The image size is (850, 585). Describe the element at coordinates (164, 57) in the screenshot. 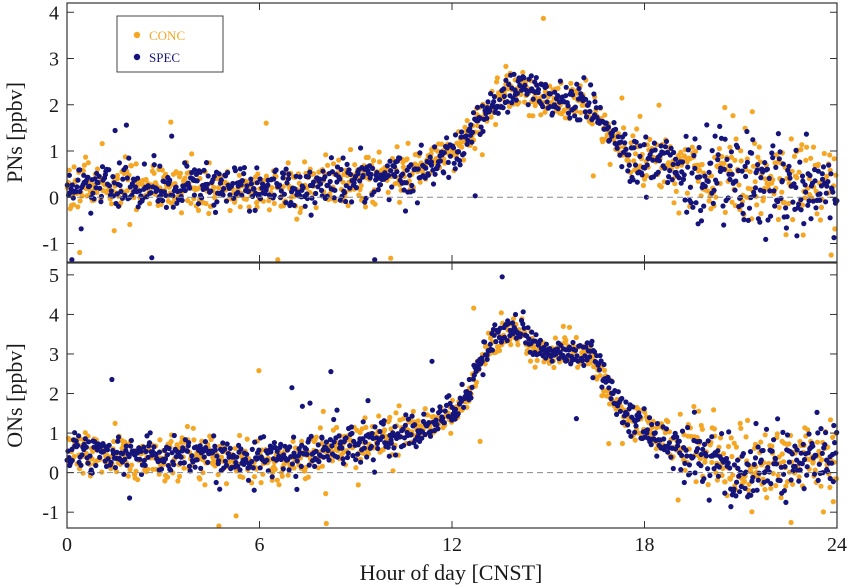

I see `legend-label-spec: SPEC` at that location.